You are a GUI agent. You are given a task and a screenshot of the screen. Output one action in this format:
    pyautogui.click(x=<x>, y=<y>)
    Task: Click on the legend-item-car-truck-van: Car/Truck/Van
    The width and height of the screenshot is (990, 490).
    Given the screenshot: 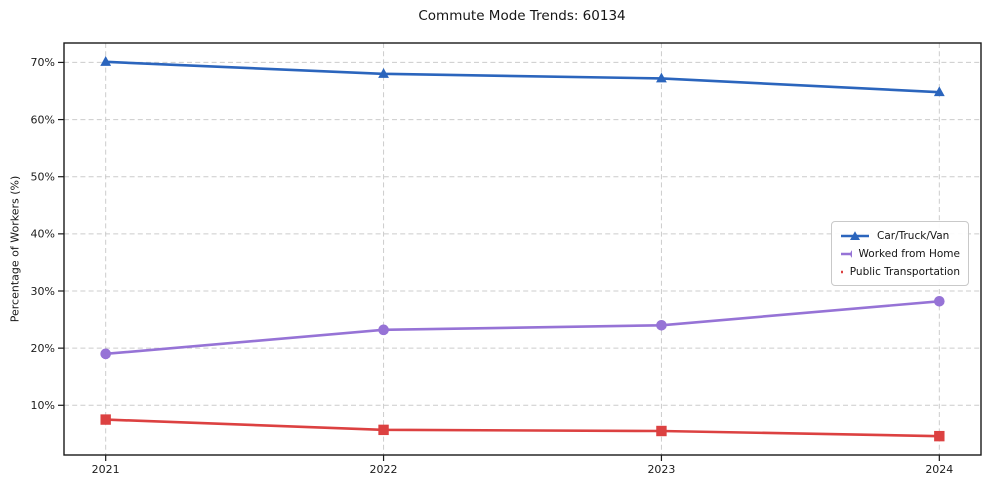 What is the action you would take?
    pyautogui.click(x=900, y=235)
    